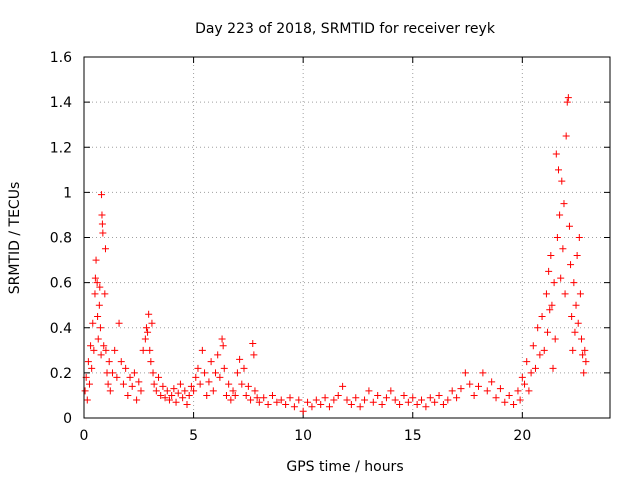  Describe the element at coordinates (522, 436) in the screenshot. I see `x-tick-label: 20` at that location.